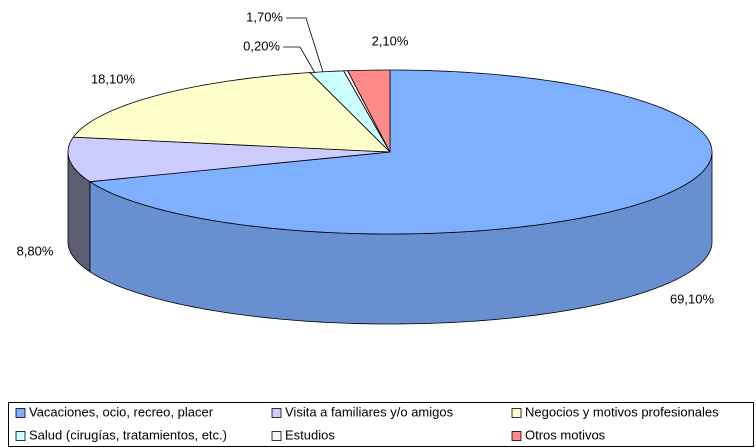  Describe the element at coordinates (264, 16) in the screenshot. I see `data-label: 1,70%` at that location.